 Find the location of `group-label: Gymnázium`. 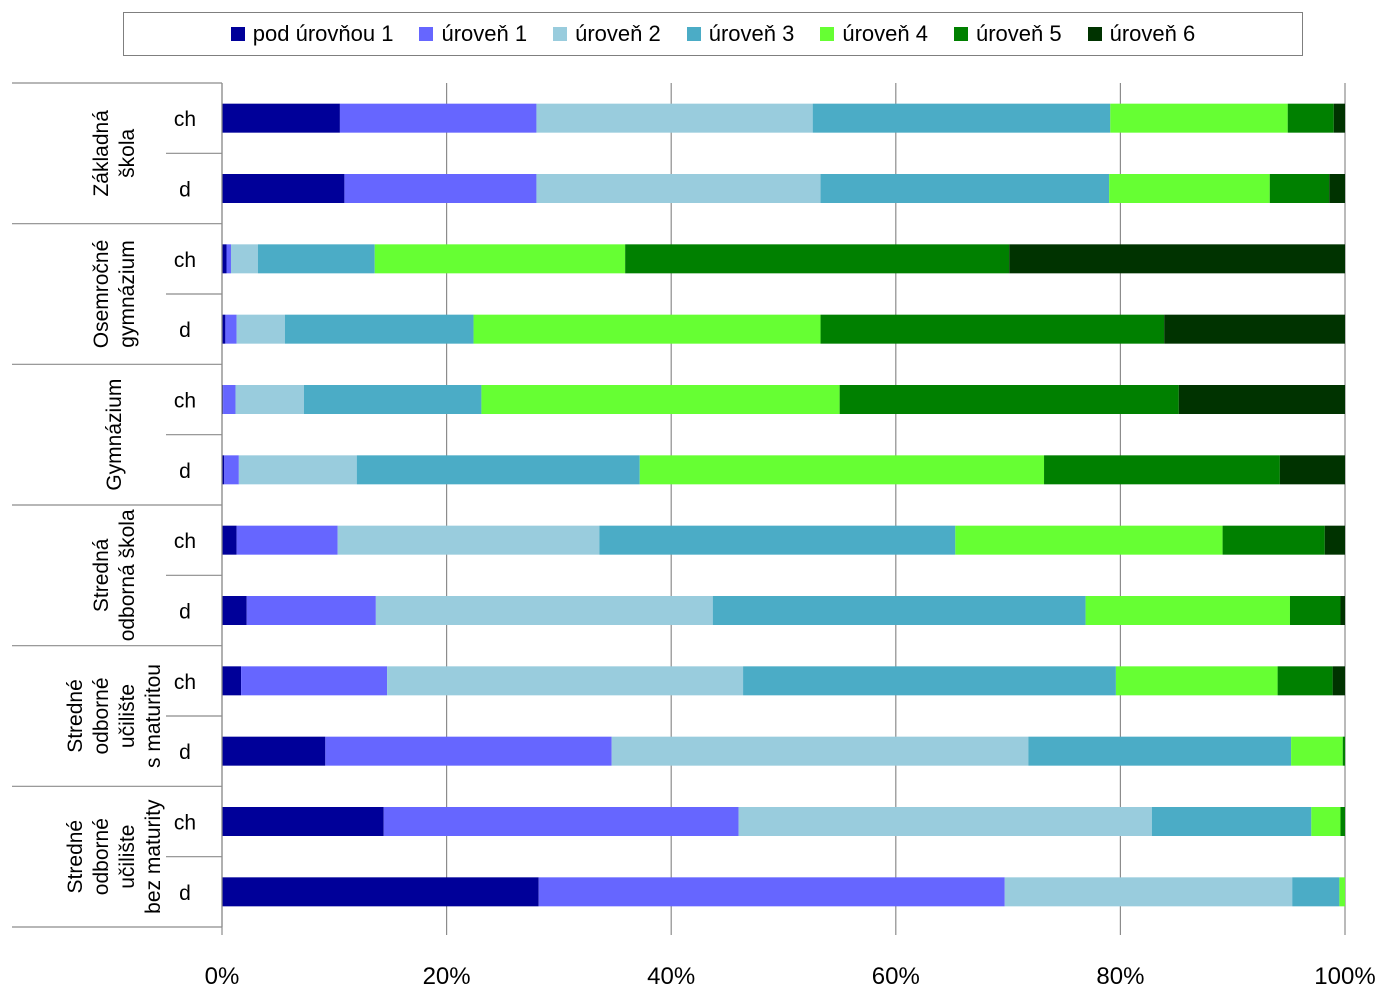

group-label: Gymnázium is located at coordinates (114, 435).